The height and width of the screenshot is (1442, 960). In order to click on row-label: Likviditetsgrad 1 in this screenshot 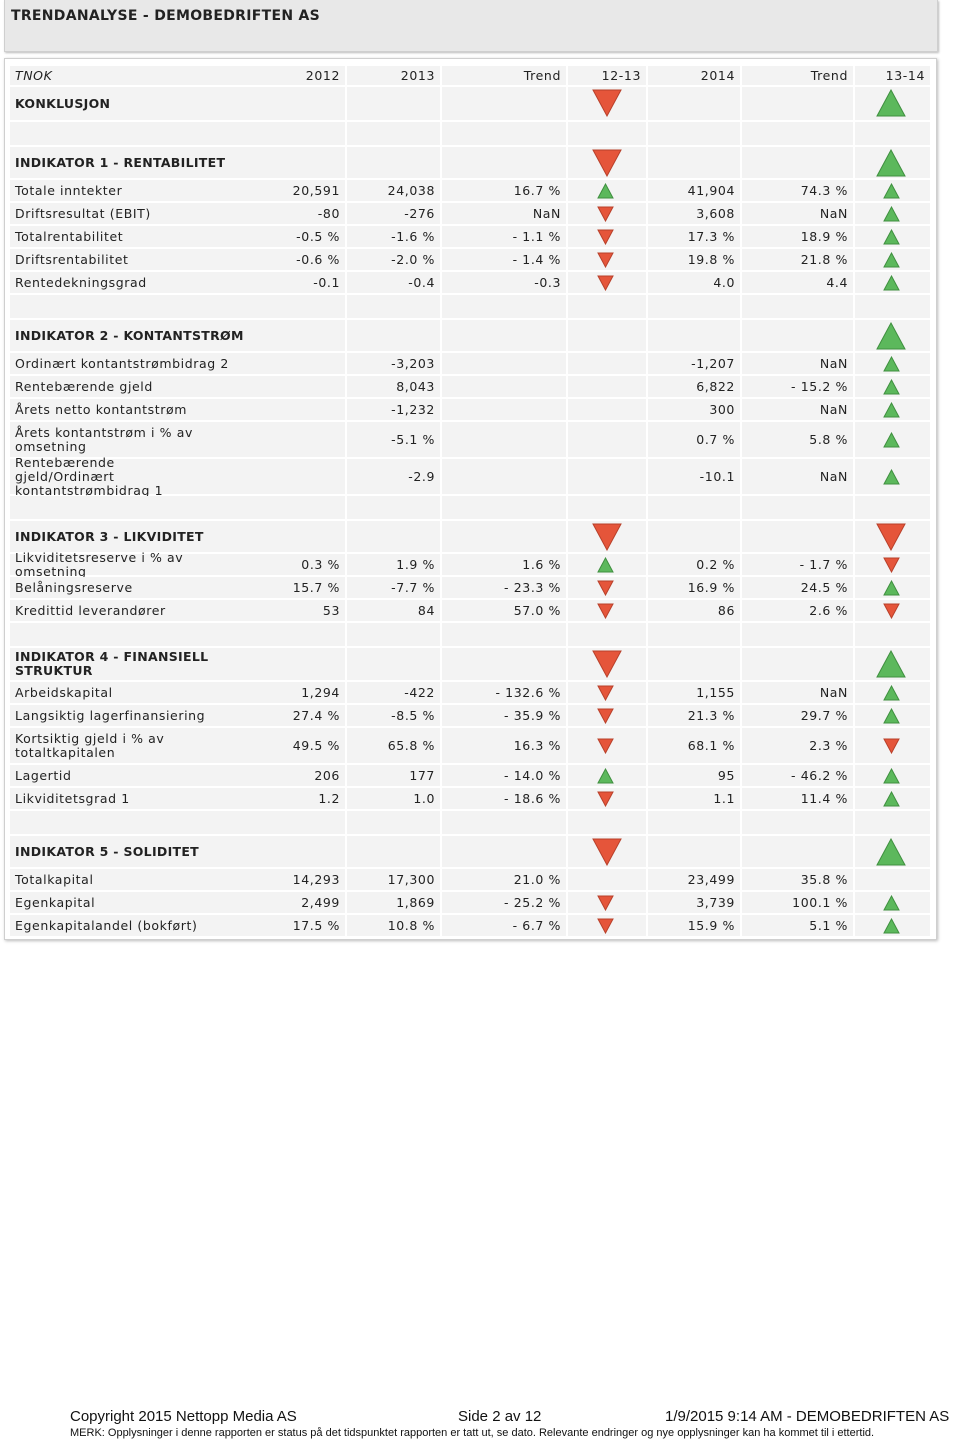, I will do `click(131, 798)`.